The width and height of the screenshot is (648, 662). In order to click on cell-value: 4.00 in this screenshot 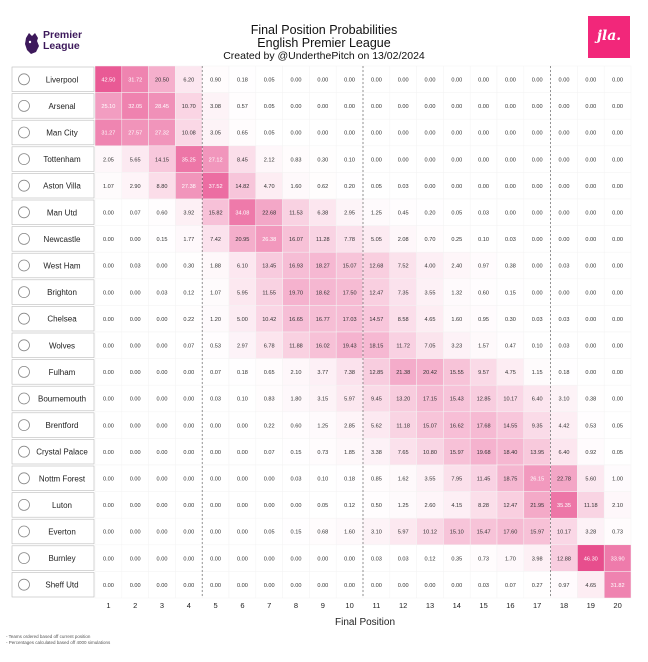, I will do `click(430, 267)`.